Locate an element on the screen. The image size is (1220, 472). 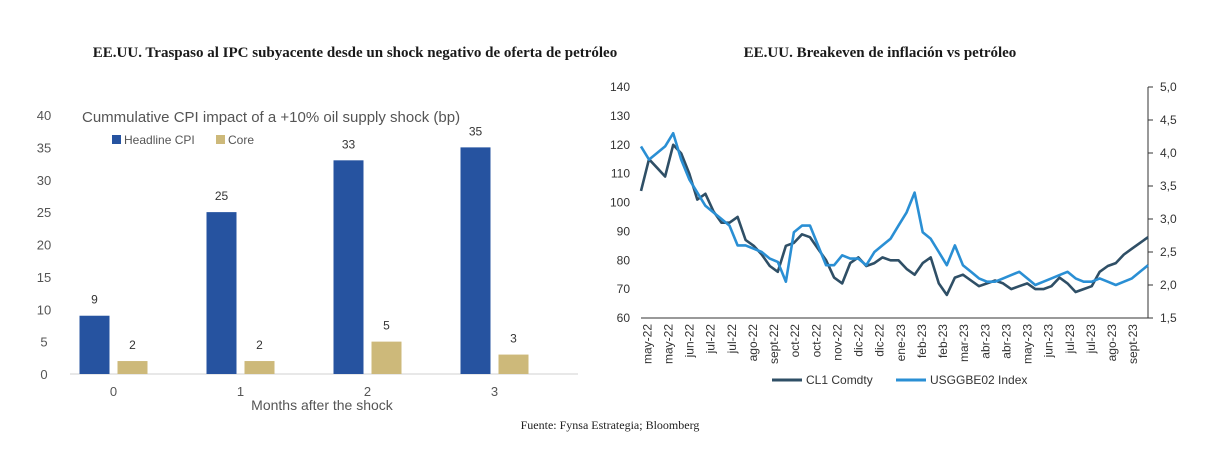
line-y-left-tick-label: 70 is located at coordinates (624, 289).